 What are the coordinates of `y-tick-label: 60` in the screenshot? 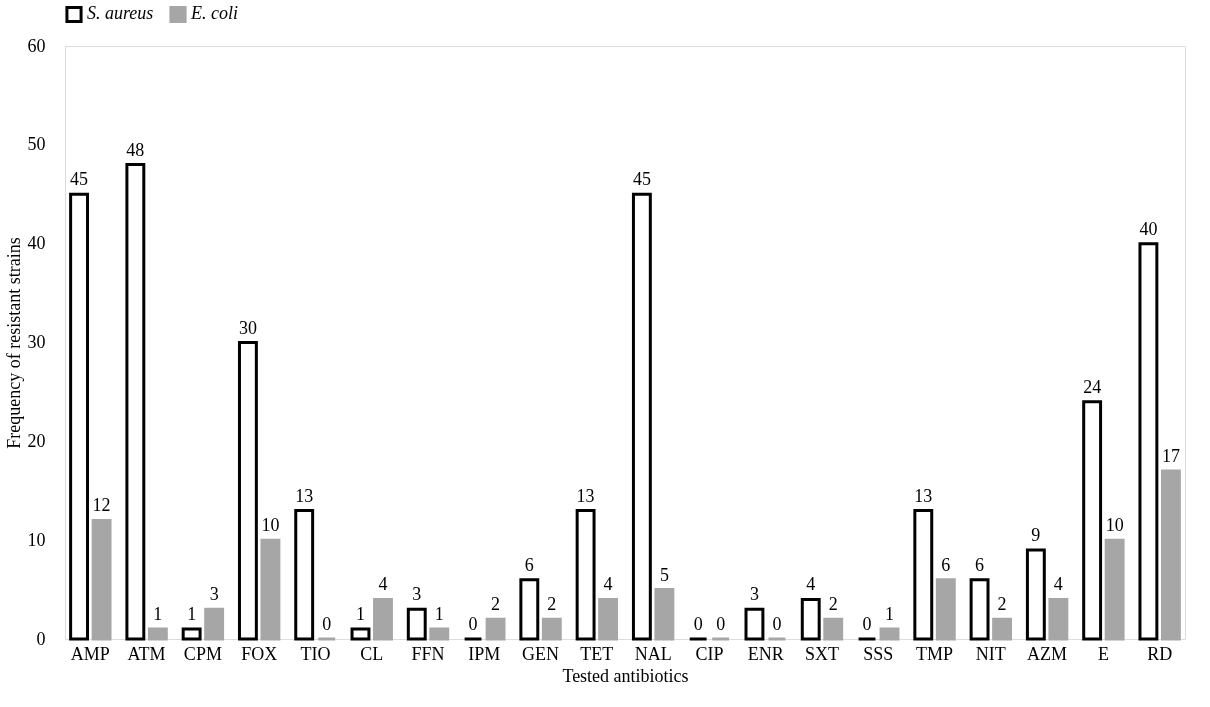 It's located at (36, 45).